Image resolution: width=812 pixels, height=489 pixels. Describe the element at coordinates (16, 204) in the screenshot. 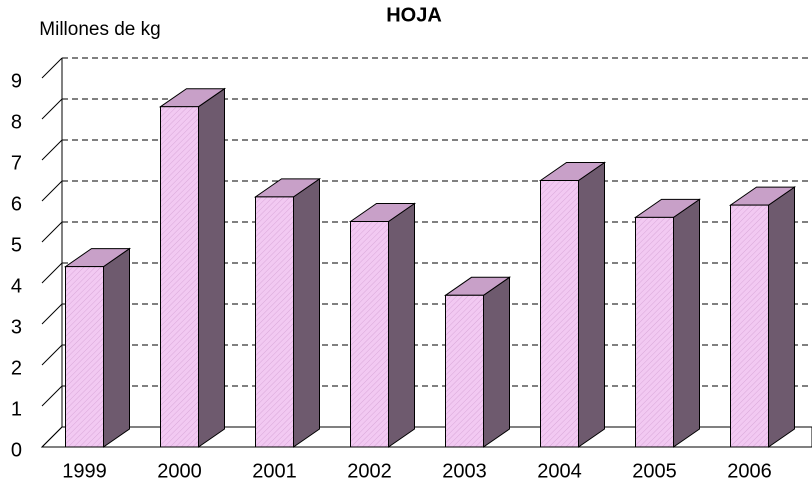

I see `y-tick-label: 6` at that location.